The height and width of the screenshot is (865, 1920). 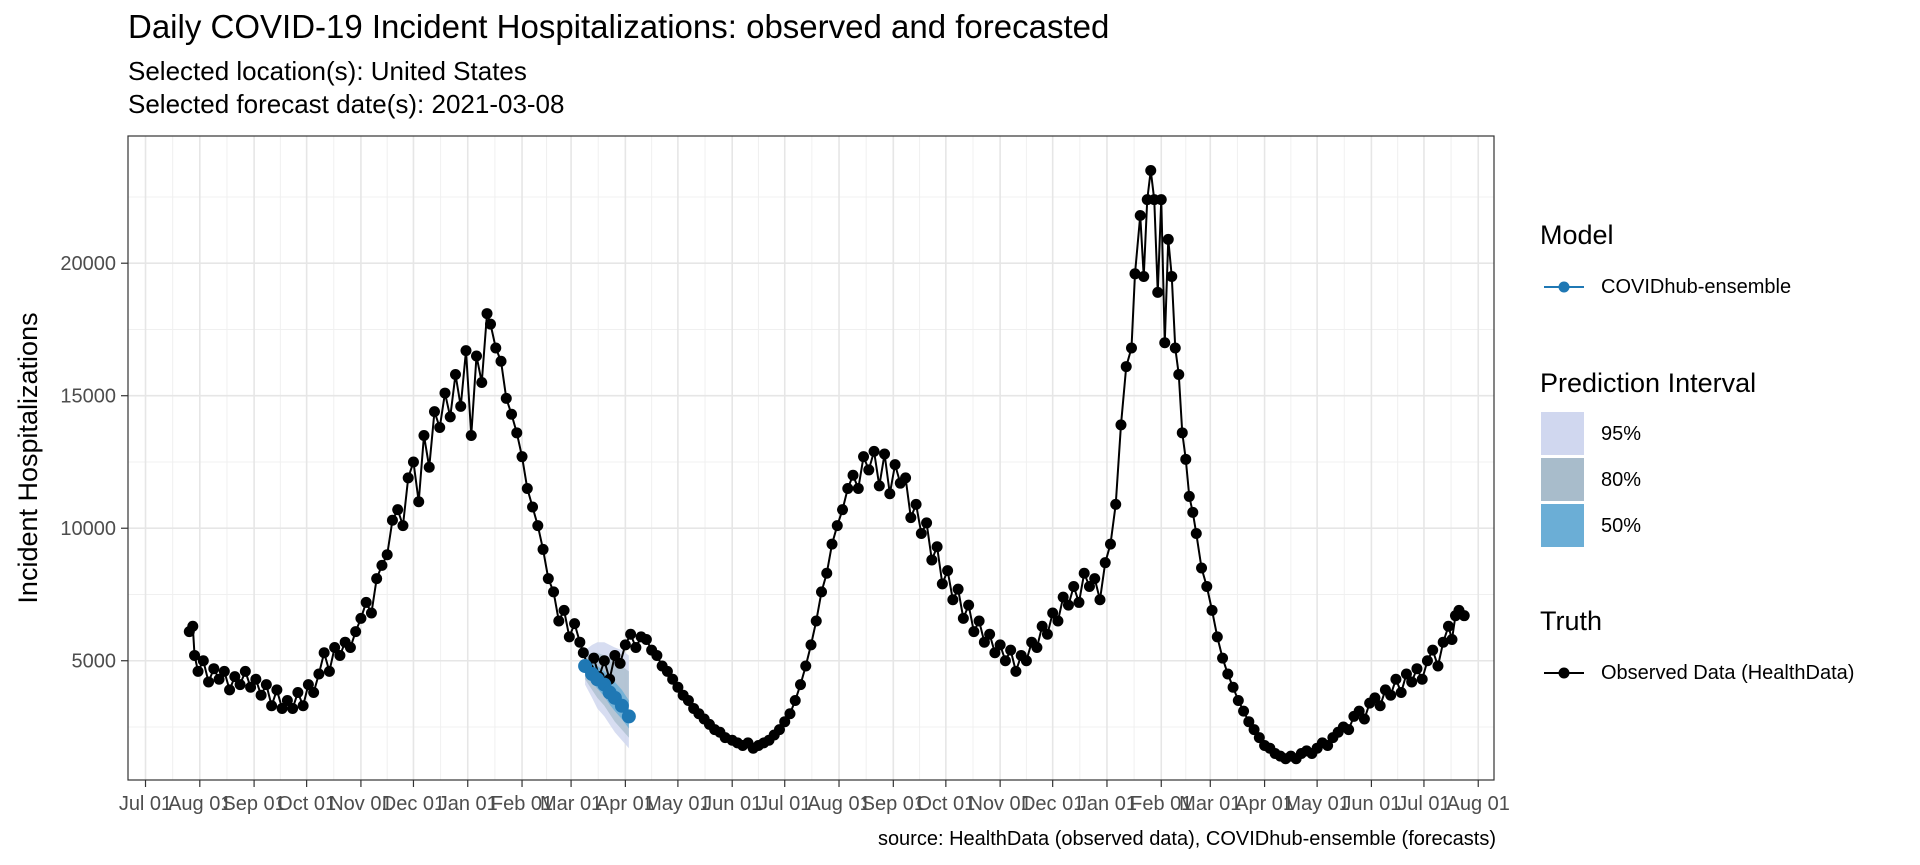 What do you see at coordinates (678, 804) in the screenshot?
I see `x-tick-label: May 01` at bounding box center [678, 804].